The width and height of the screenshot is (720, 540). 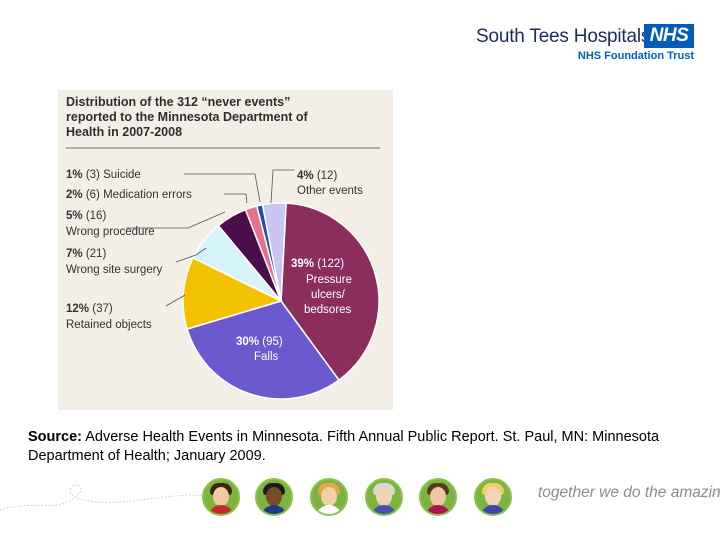 What do you see at coordinates (74, 195) in the screenshot?
I see `pct-medication: 2%` at bounding box center [74, 195].